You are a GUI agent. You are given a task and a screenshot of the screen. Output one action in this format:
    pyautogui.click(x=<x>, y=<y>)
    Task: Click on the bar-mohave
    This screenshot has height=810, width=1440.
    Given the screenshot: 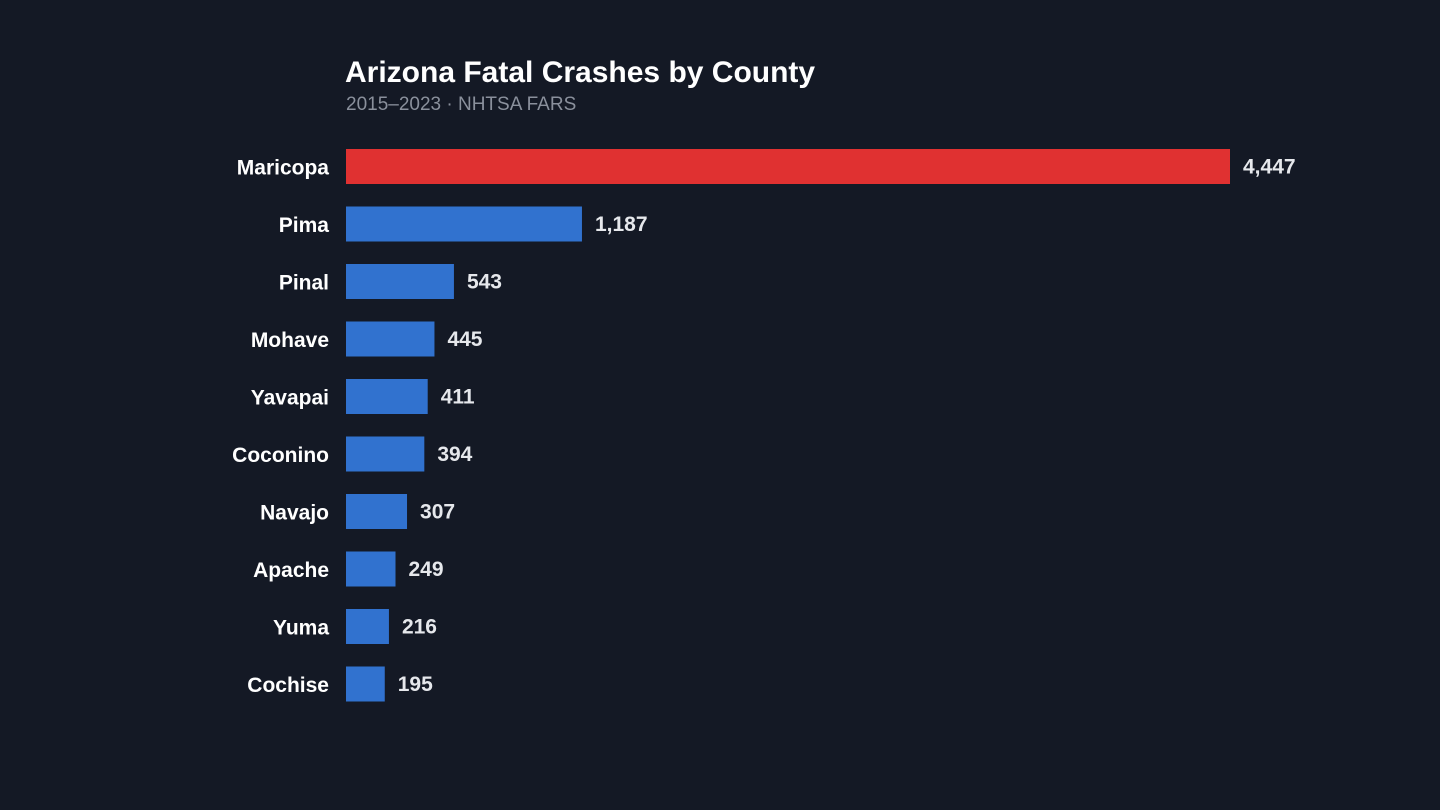 What is the action you would take?
    pyautogui.click(x=390, y=339)
    